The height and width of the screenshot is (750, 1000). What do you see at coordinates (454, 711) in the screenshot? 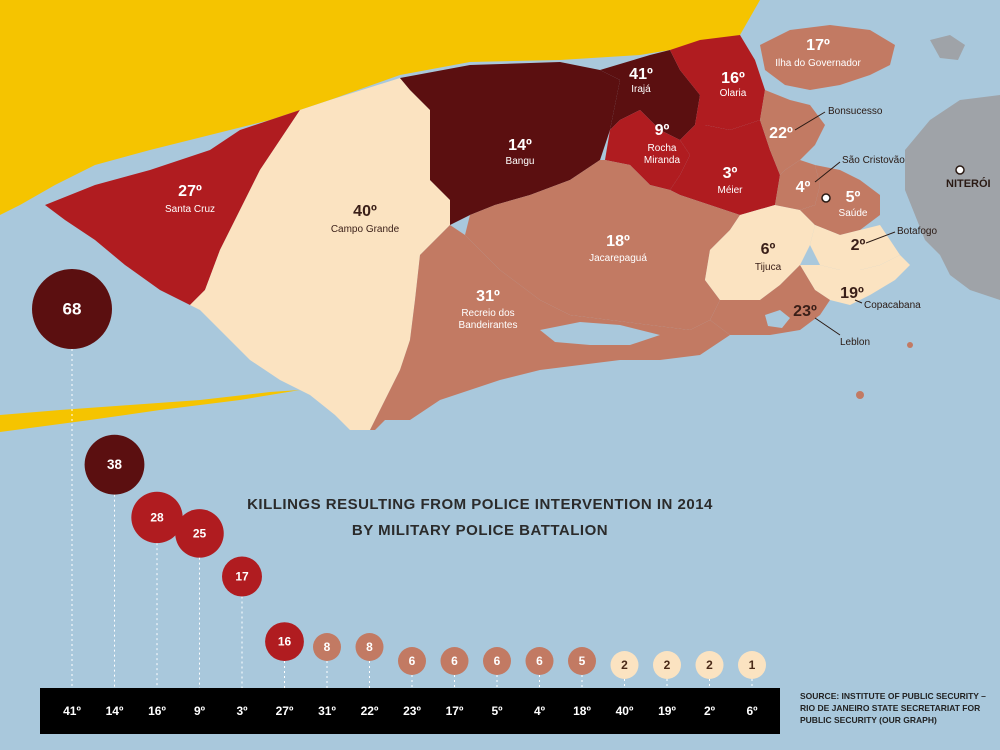
I see `axis-label-9: 17º` at bounding box center [454, 711].